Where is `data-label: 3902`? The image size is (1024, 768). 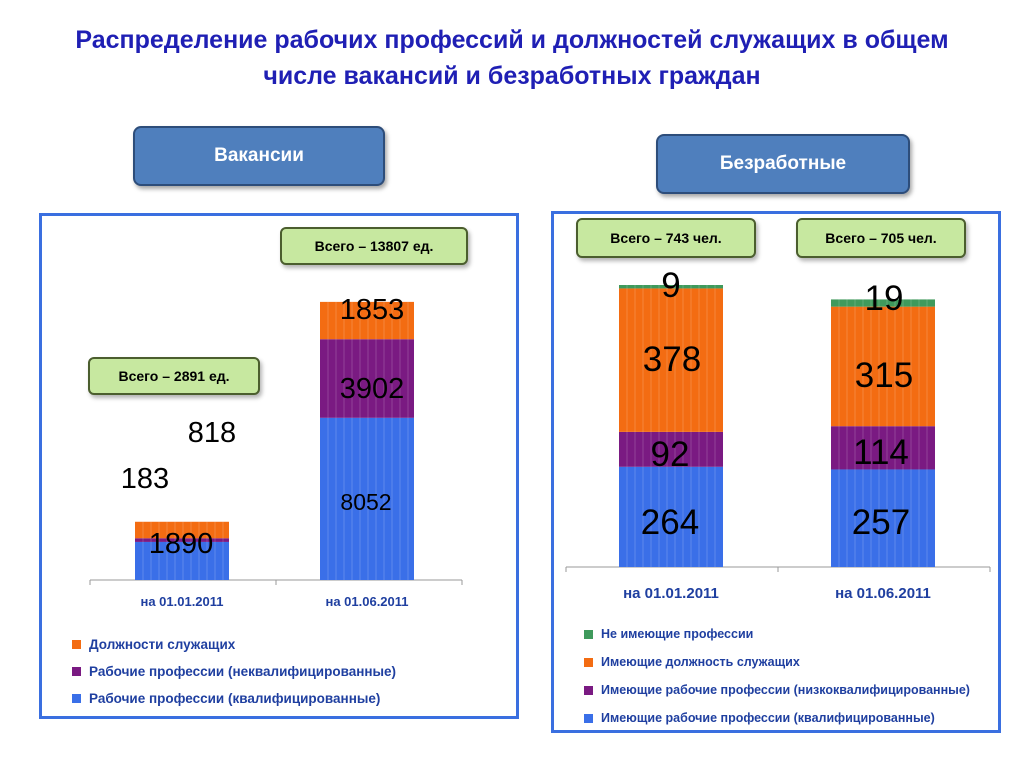
data-label: 3902 is located at coordinates (372, 389).